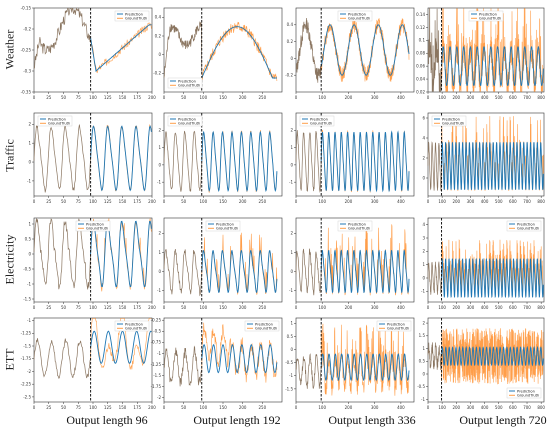  Describe the element at coordinates (289, 75) in the screenshot. I see `y-tick-label: -0.2` at that location.